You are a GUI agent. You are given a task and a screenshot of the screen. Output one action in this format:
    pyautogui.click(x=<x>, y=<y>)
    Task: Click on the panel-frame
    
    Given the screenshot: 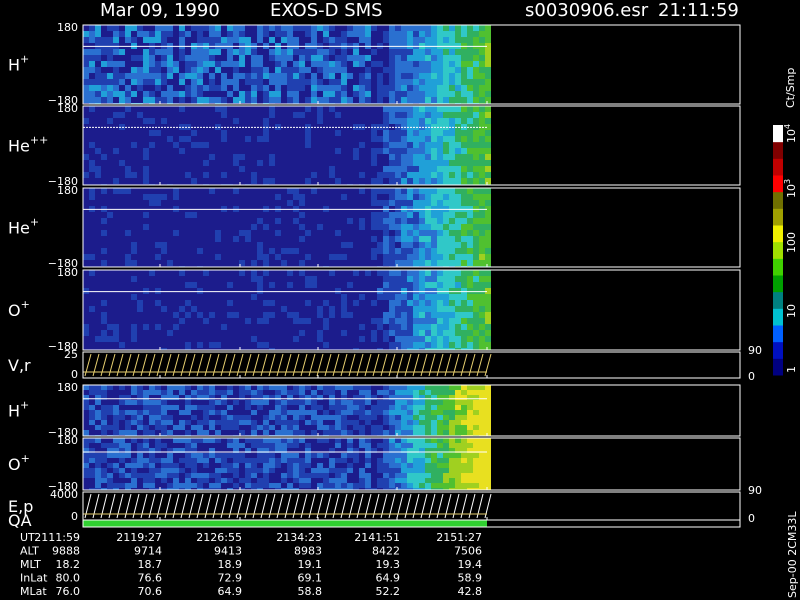 What is the action you would take?
    pyautogui.click(x=411, y=64)
    